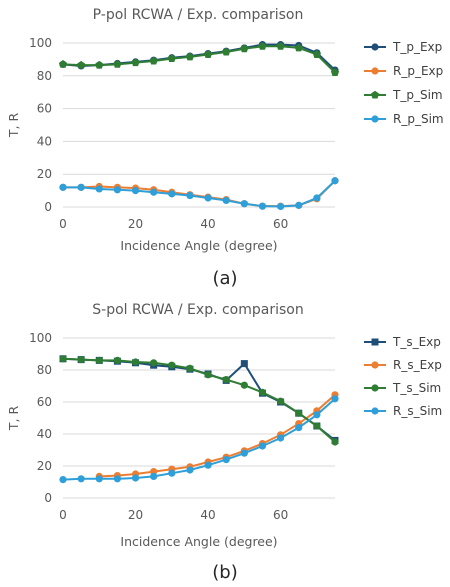 The width and height of the screenshot is (450, 587). I want to click on chart-title: P-pol RCWA / Exp. comparison, so click(198, 15).